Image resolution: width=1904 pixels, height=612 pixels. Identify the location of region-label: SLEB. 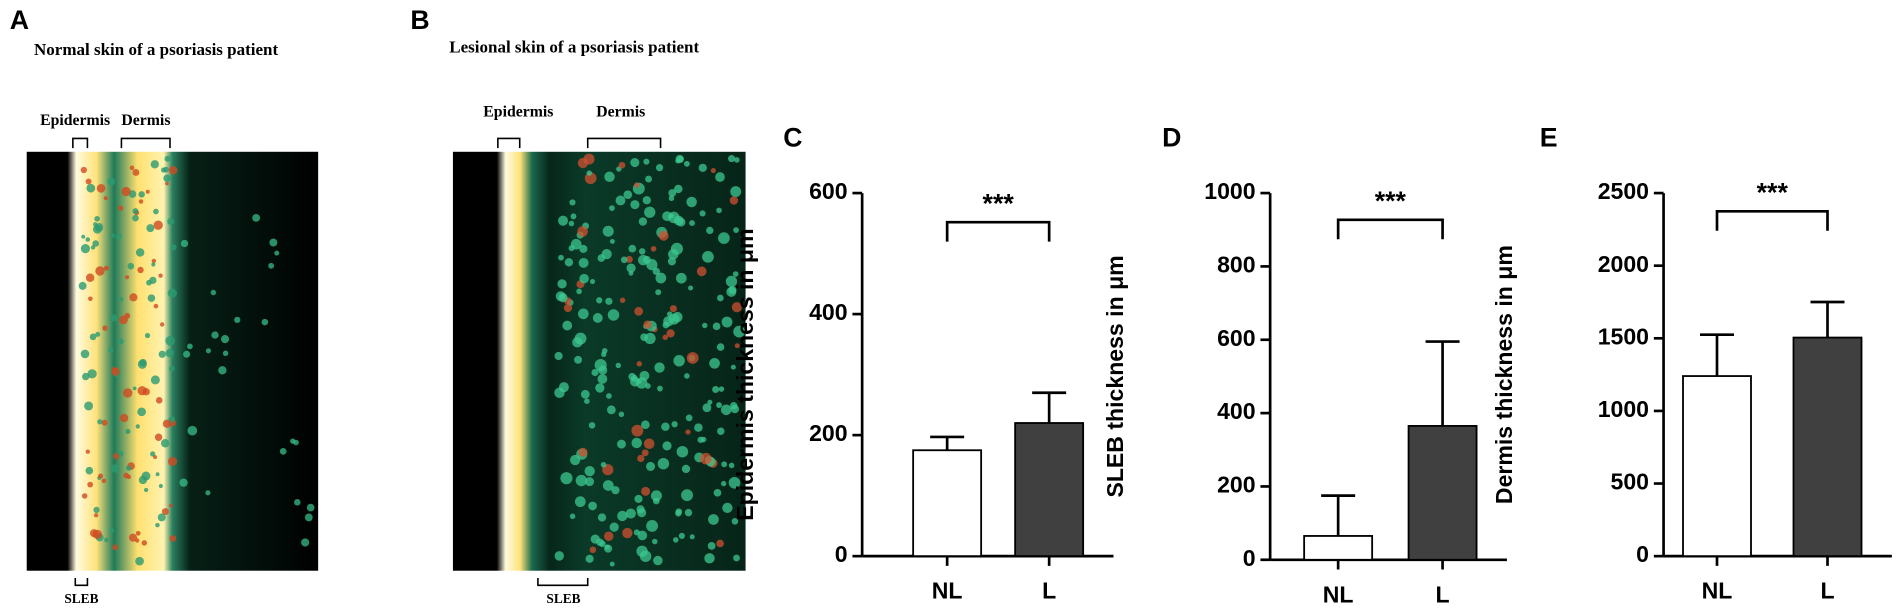
(81, 598).